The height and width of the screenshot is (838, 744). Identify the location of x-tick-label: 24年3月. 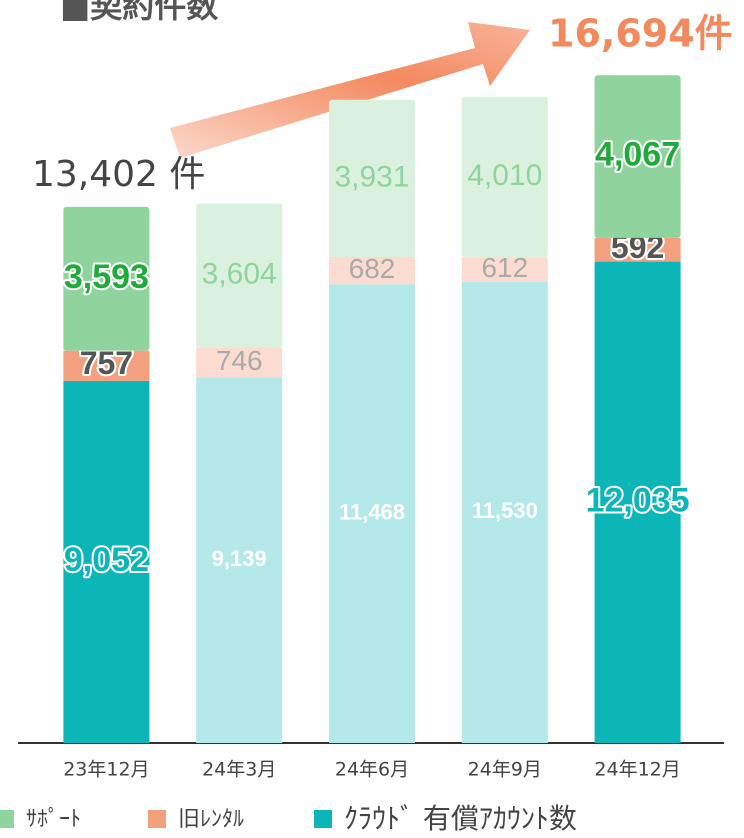
(239, 770).